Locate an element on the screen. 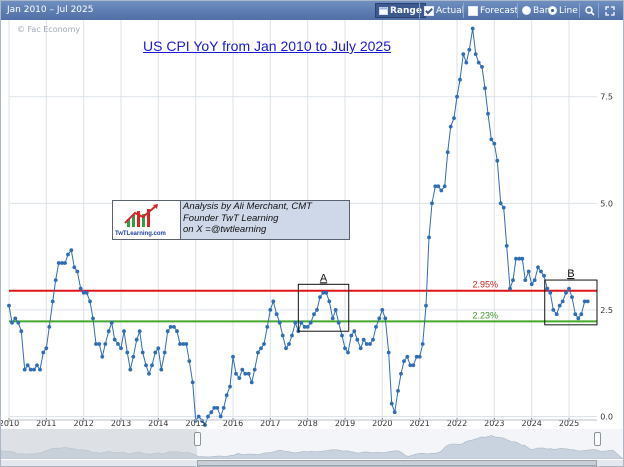 This screenshot has height=467, width=624. actual-checkbox is located at coordinates (429, 10).